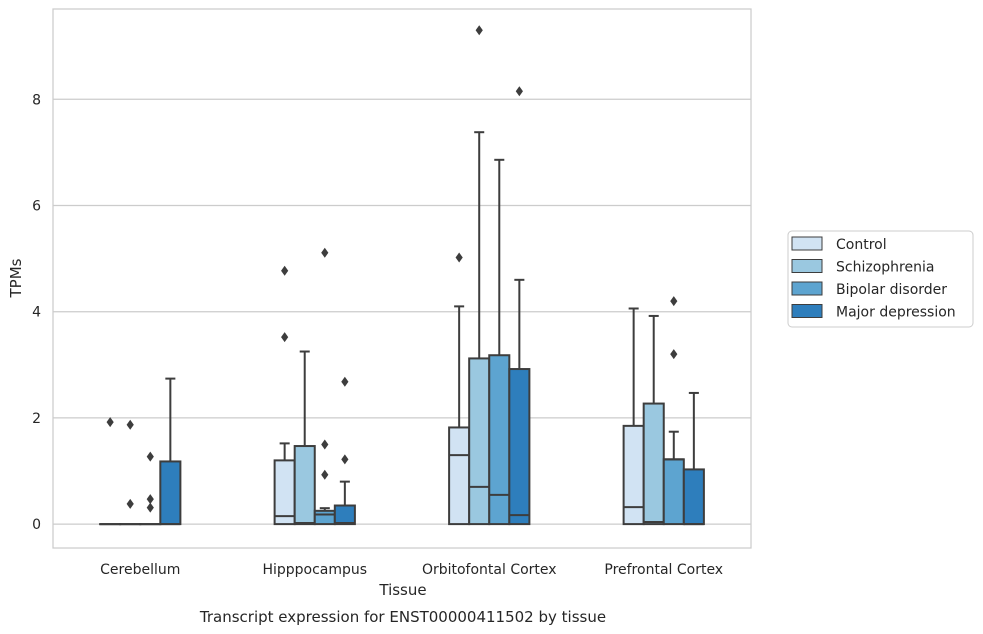  Describe the element at coordinates (489, 570) in the screenshot. I see `x-tick-label: Orbitofontal Cortex` at that location.